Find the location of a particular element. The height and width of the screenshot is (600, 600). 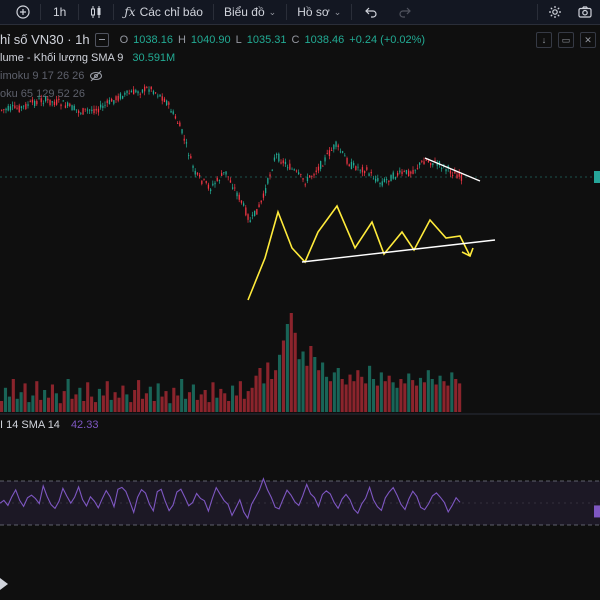

window-icon: ▭ is located at coordinates (566, 40).